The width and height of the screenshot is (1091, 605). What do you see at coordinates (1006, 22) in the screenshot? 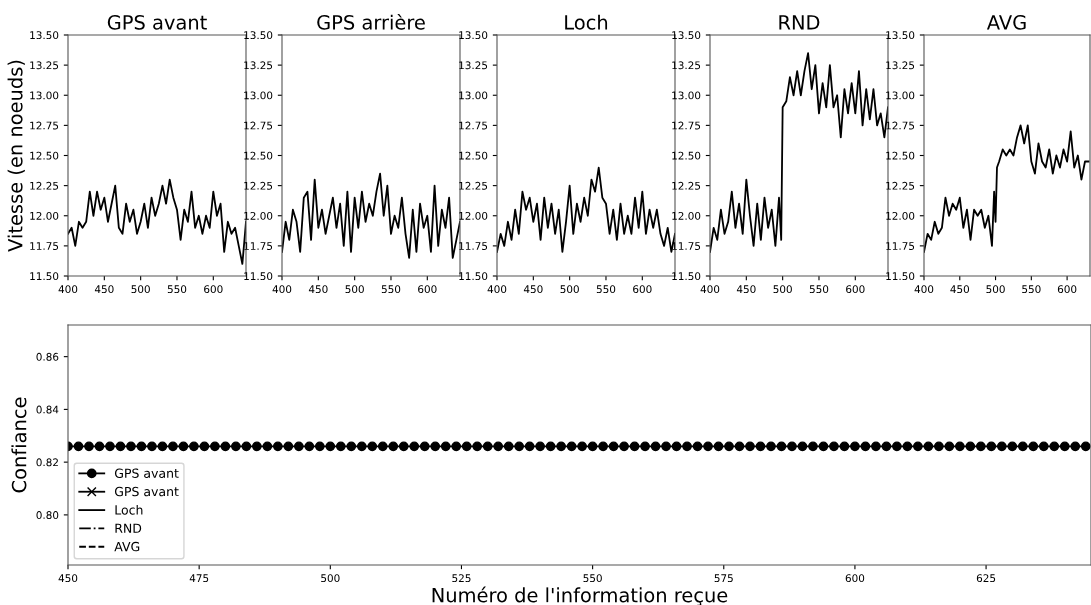
I see `chart-title: AVG` at bounding box center [1006, 22].